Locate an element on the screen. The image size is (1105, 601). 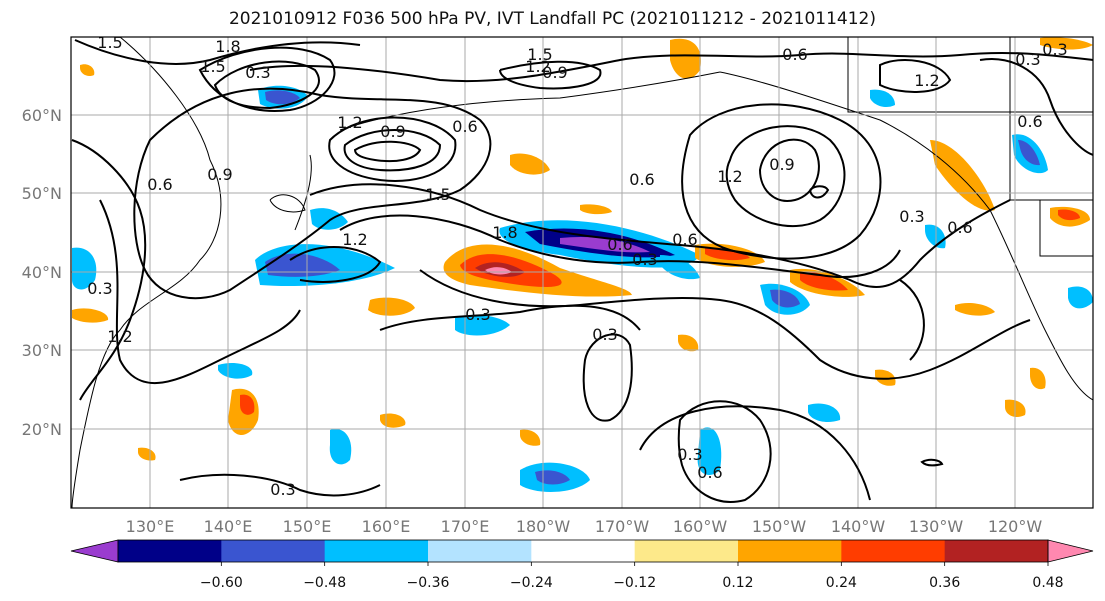
lon-label: 130°E is located at coordinates (150, 526).